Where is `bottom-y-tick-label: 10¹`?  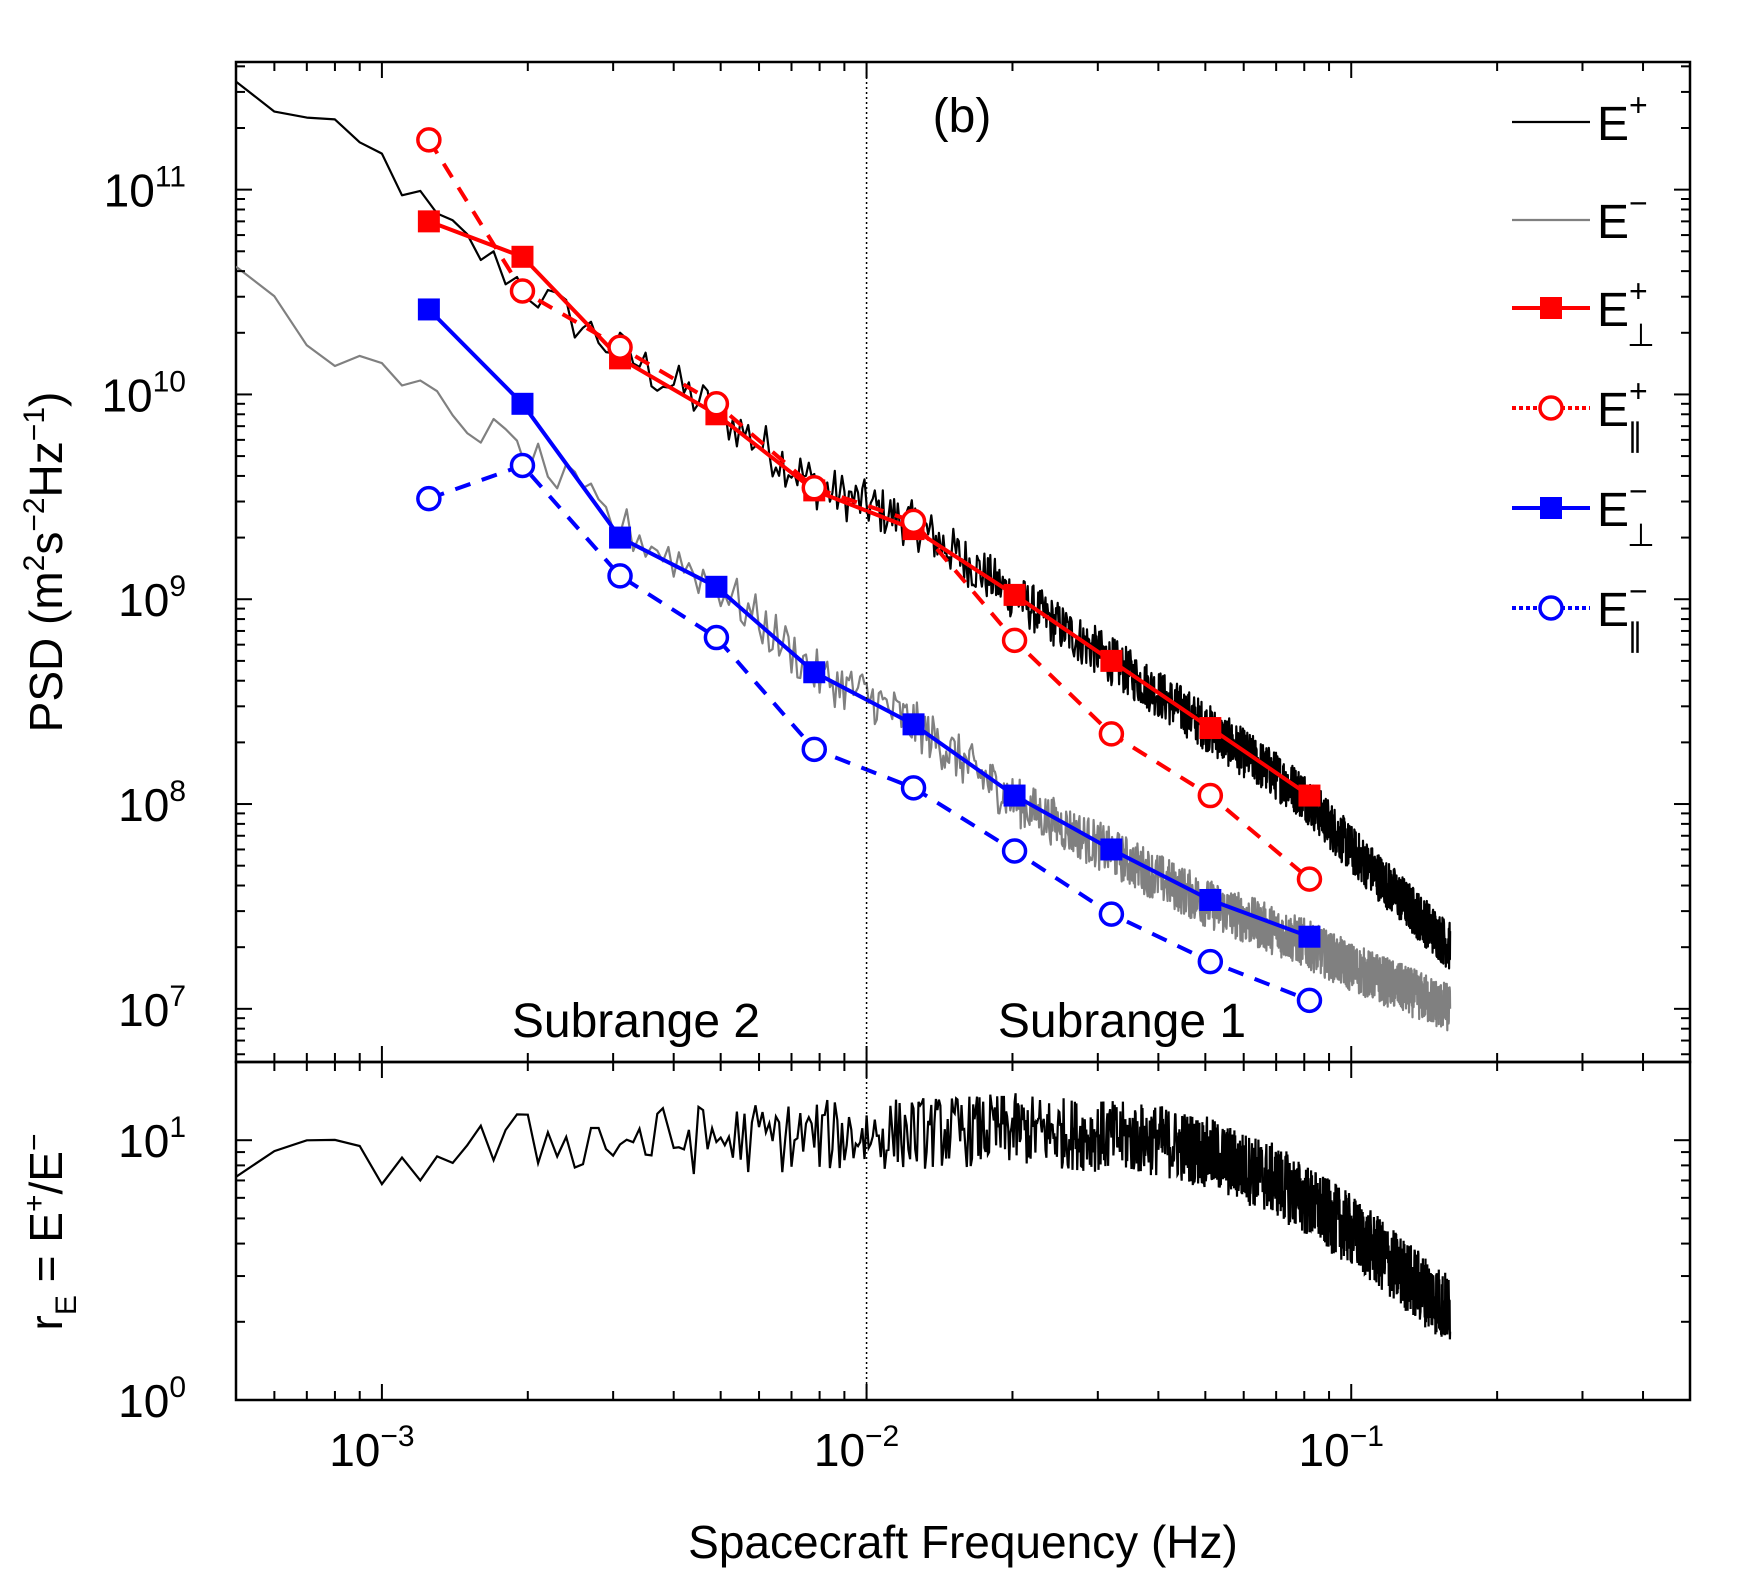
bottom-y-tick-label: 10¹ is located at coordinates (152, 1139).